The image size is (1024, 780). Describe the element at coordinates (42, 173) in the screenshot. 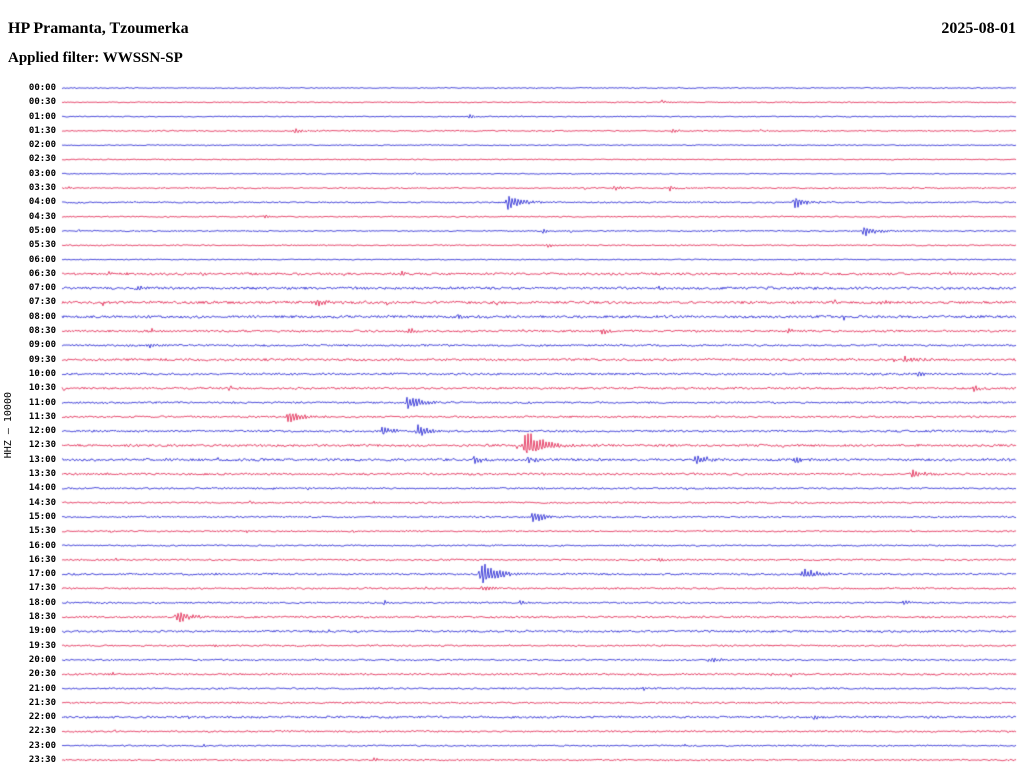

I see `row-time-label: 03:00` at that location.